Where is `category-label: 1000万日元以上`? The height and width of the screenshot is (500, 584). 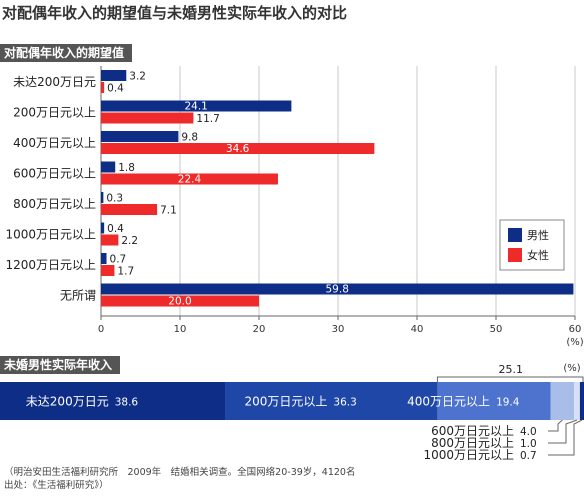
category-label: 1000万日元以上 is located at coordinates (50, 235).